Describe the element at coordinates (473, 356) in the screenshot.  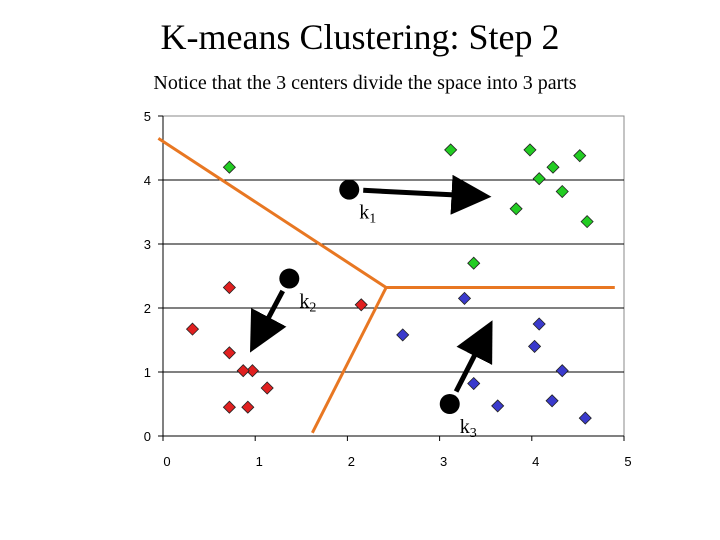
I see `center-3-move-arrow` at that location.